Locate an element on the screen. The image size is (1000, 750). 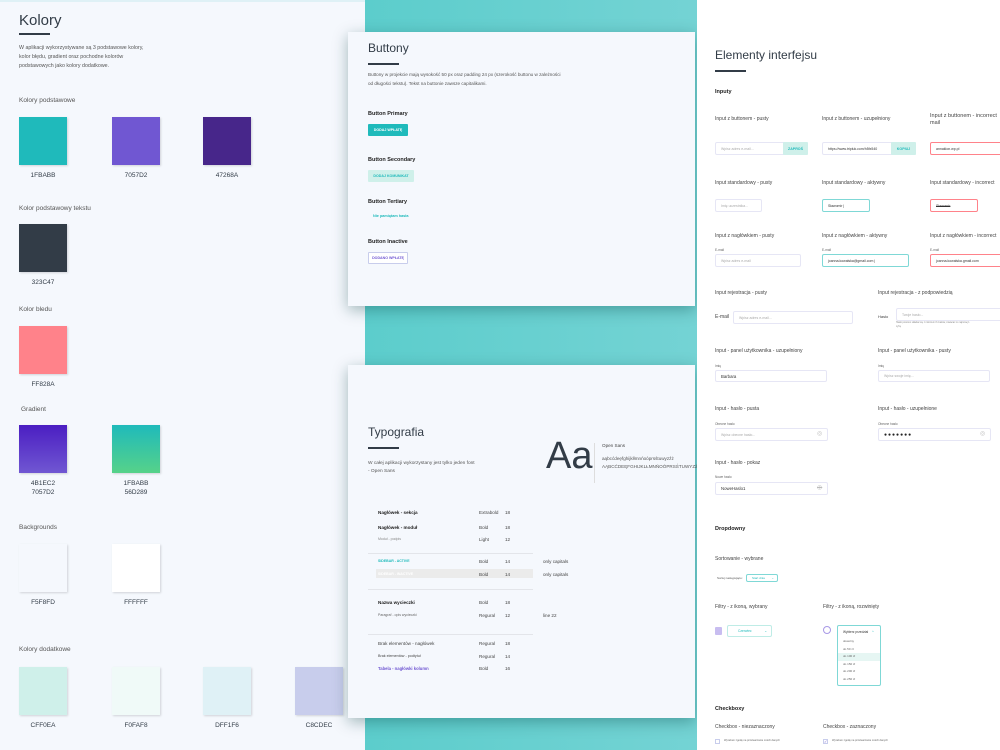
sort-value: Start dnia is located at coordinates (758, 578).